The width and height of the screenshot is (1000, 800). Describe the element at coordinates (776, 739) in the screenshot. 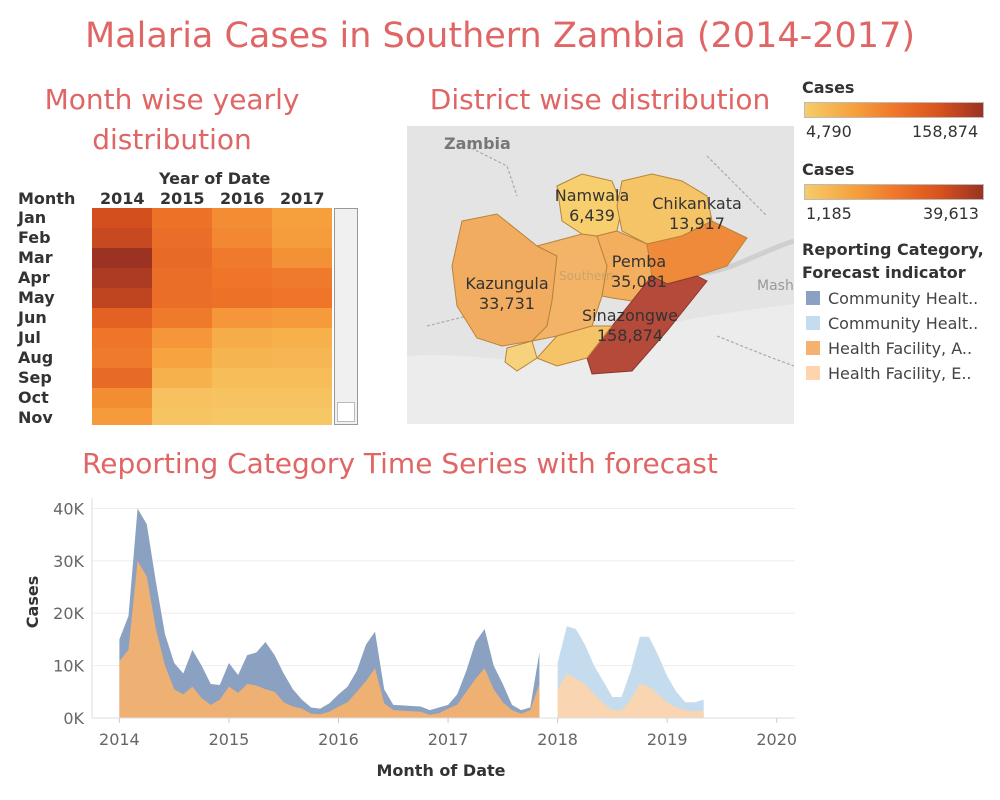

I see `x-tick-label: 2020` at that location.